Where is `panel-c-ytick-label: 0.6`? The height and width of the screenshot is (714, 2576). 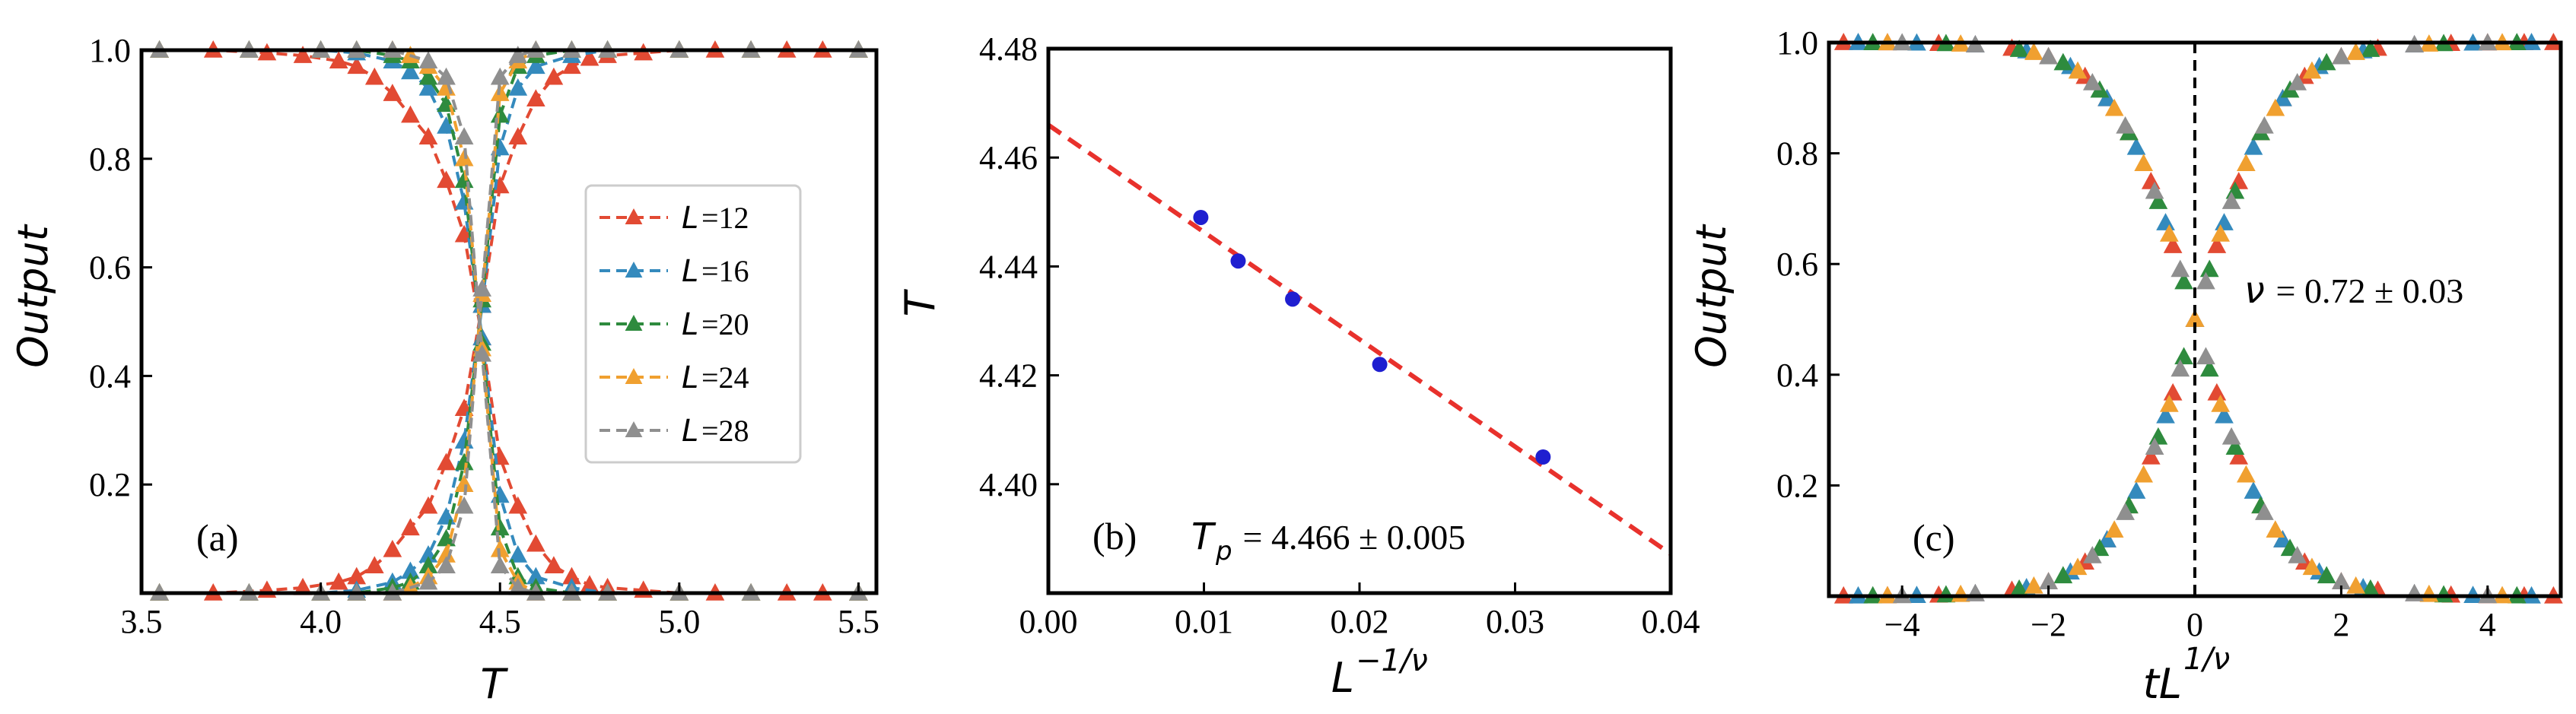
panel-c-ytick-label: 0.6 is located at coordinates (1797, 264).